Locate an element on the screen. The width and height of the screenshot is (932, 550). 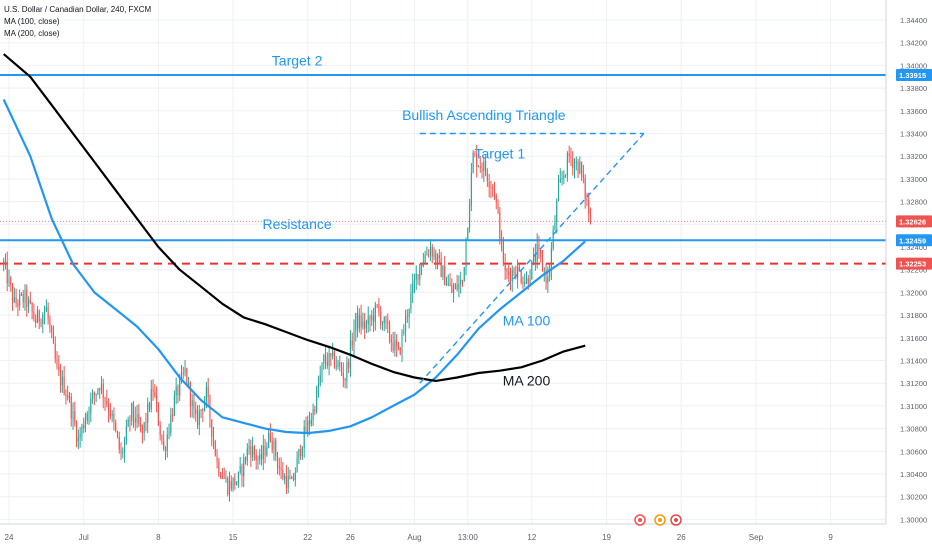
ma100-legend: MA (100, close) is located at coordinates (32, 21).